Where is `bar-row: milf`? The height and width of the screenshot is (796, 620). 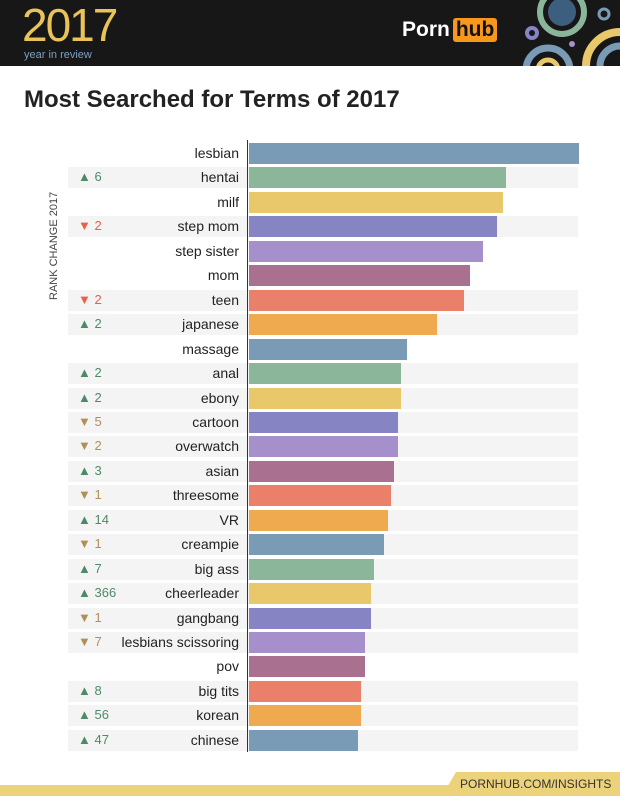
bar-row: milf is located at coordinates (323, 202).